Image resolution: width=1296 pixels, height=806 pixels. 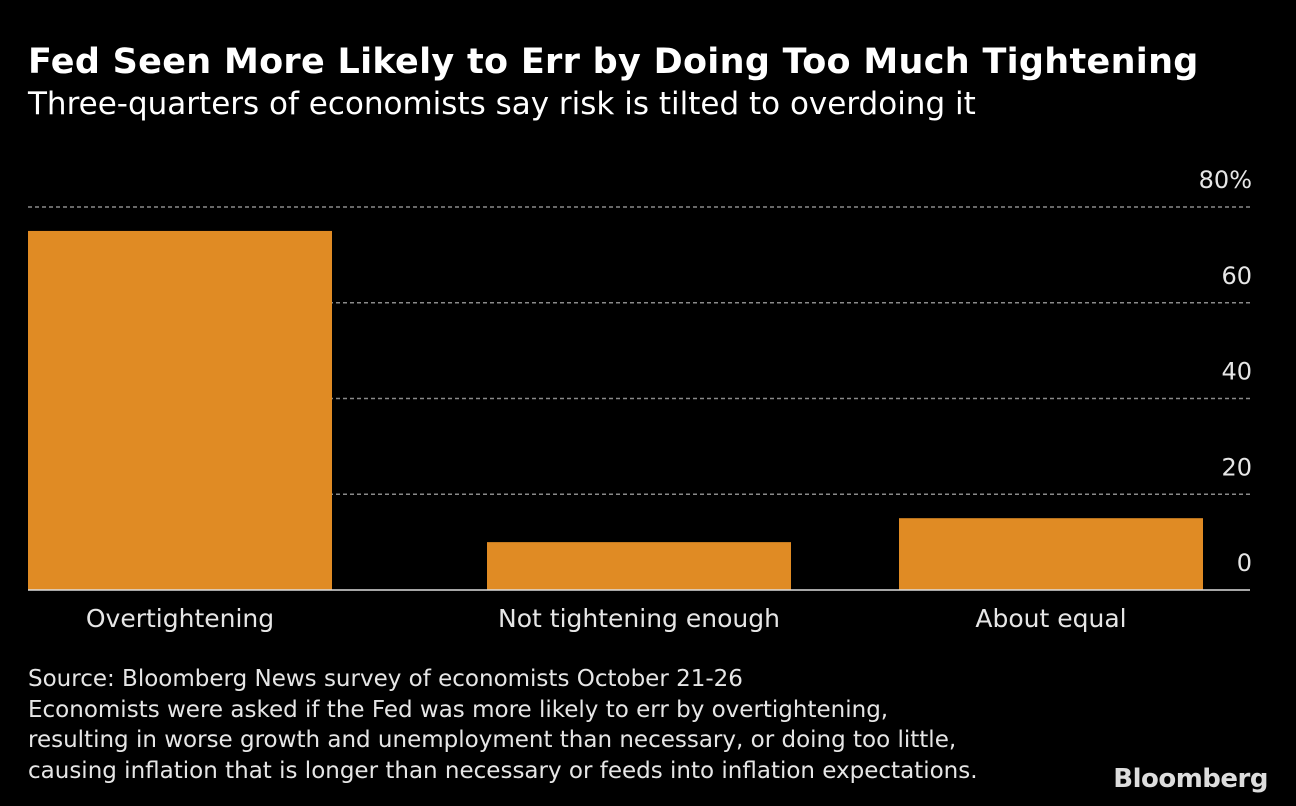 I want to click on y-tick-label: 80%, so click(x=1225, y=180).